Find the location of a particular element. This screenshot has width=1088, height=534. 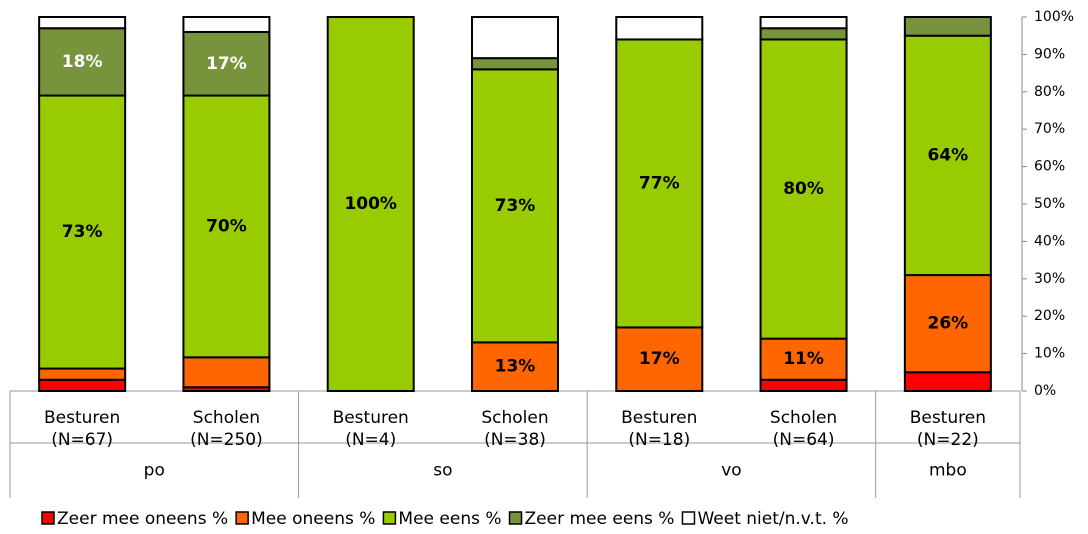

legend-label: Mee oneens % is located at coordinates (313, 519).